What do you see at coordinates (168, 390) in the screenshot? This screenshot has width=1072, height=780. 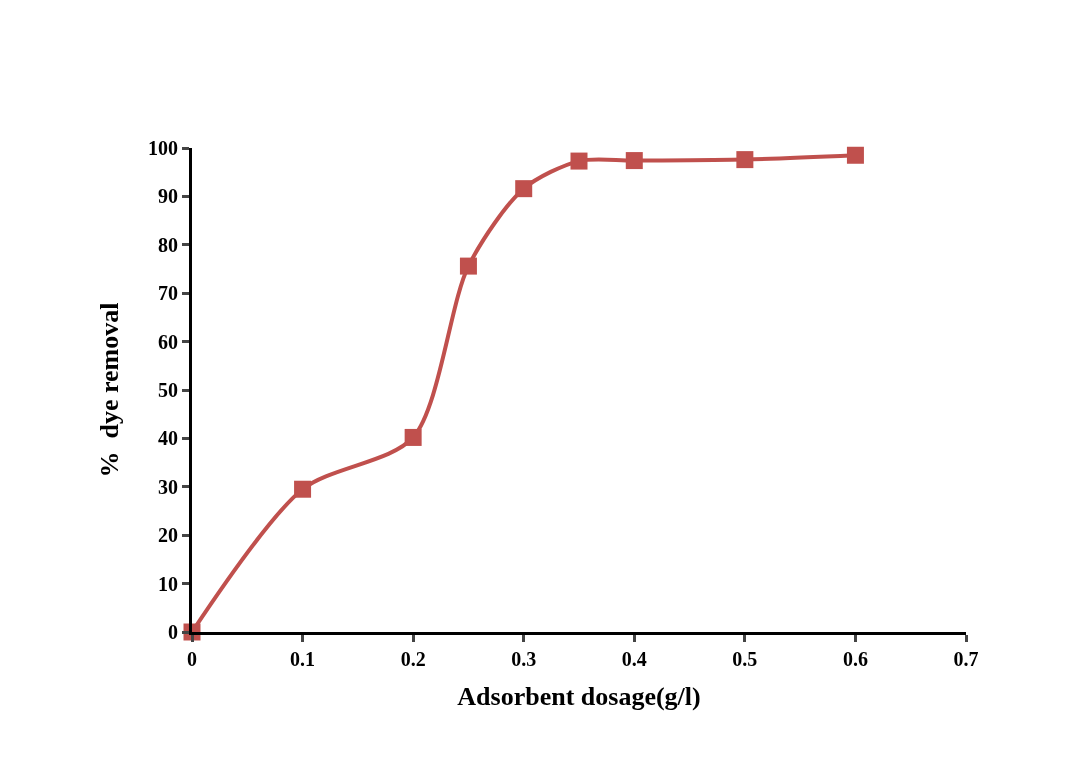 I see `y-tick-label: 50` at bounding box center [168, 390].